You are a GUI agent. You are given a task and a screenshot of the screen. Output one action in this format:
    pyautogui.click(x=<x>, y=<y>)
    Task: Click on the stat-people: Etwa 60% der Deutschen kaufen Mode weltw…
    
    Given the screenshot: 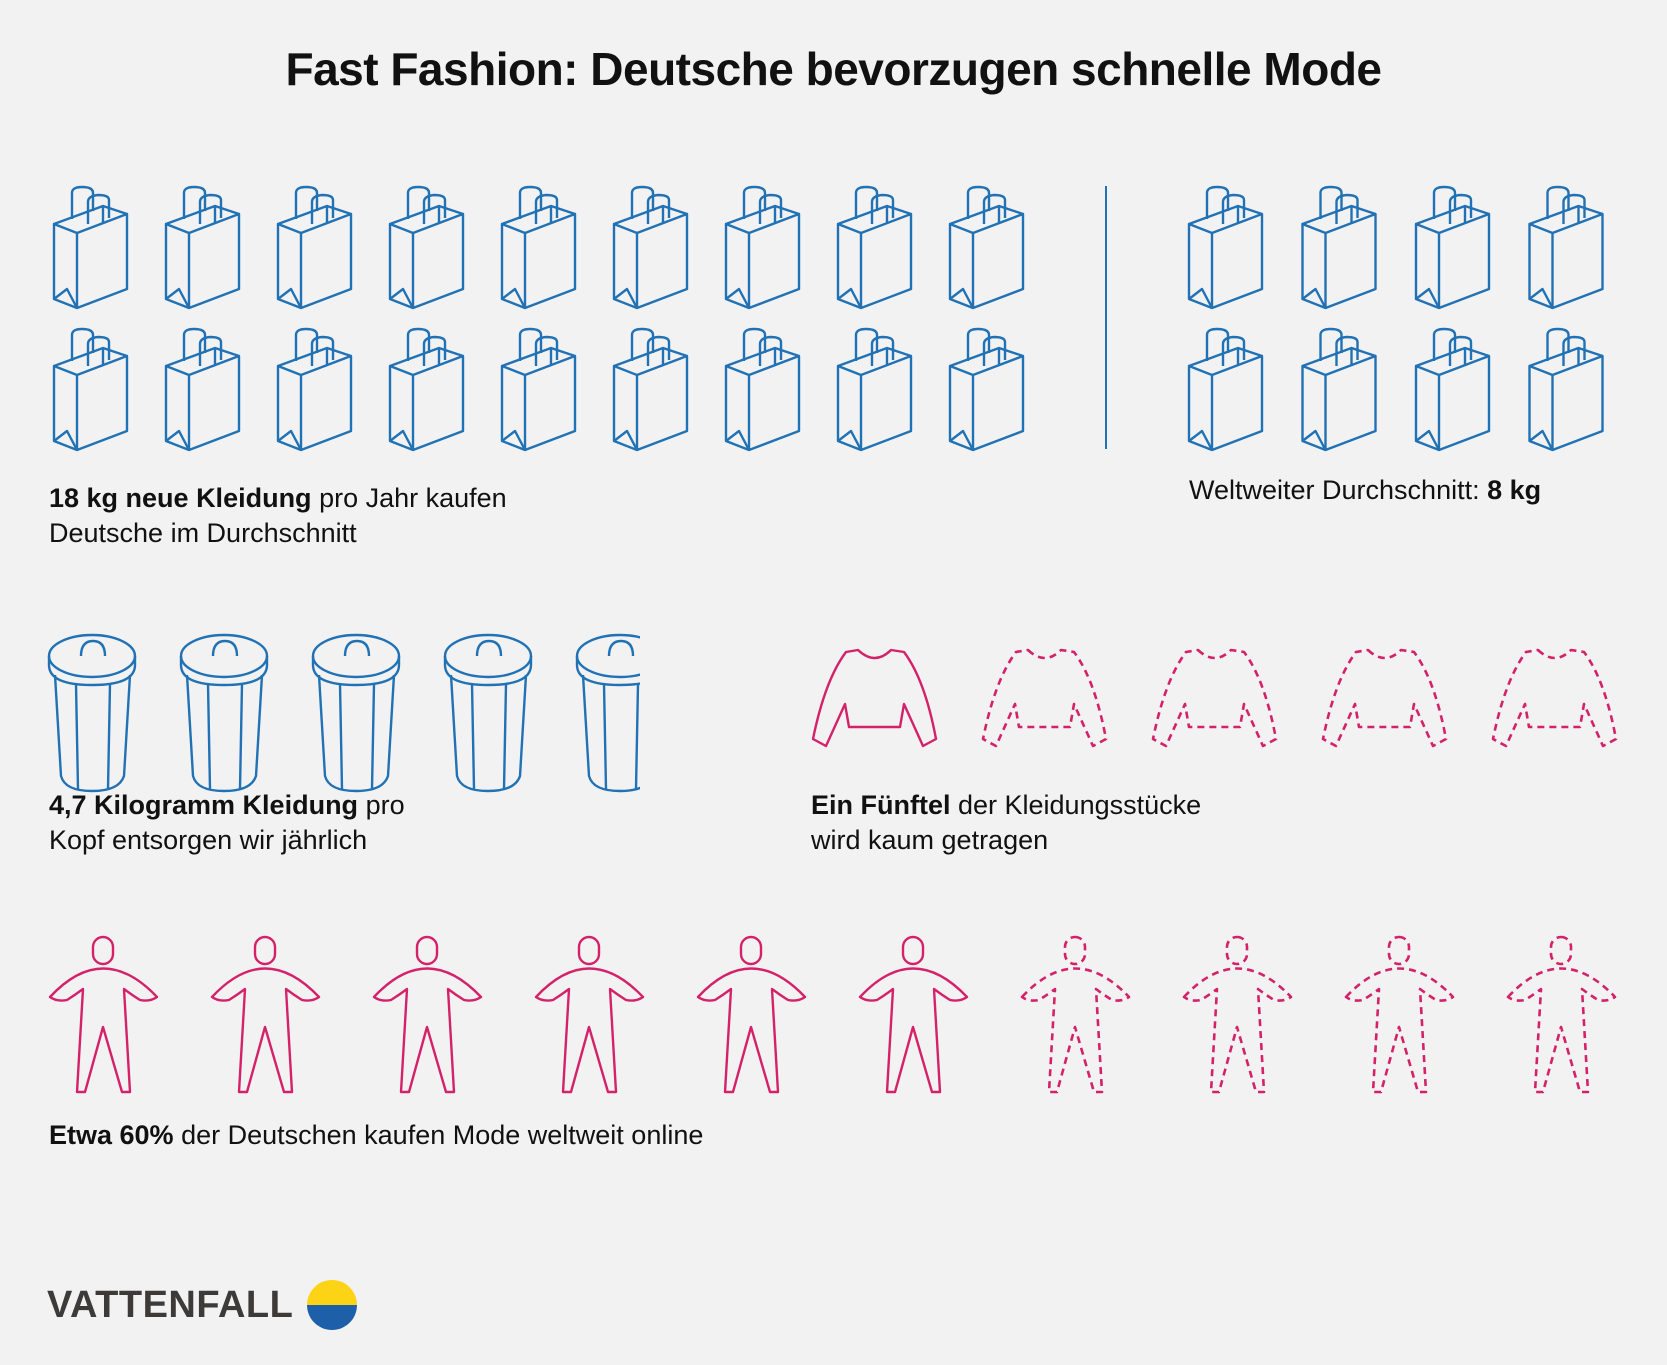 What is the action you would take?
    pyautogui.click(x=376, y=1135)
    